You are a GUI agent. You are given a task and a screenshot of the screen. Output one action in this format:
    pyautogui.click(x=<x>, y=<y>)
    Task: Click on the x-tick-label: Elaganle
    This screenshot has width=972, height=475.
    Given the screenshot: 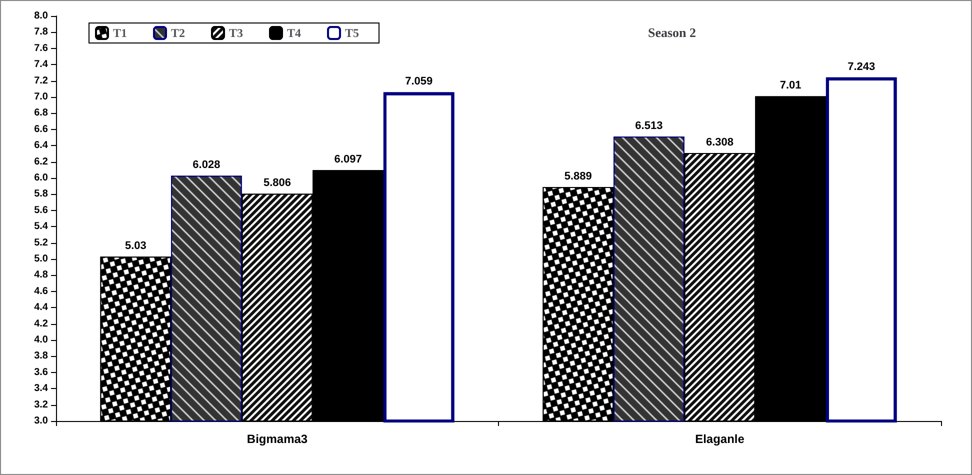 What is the action you would take?
    pyautogui.click(x=720, y=439)
    